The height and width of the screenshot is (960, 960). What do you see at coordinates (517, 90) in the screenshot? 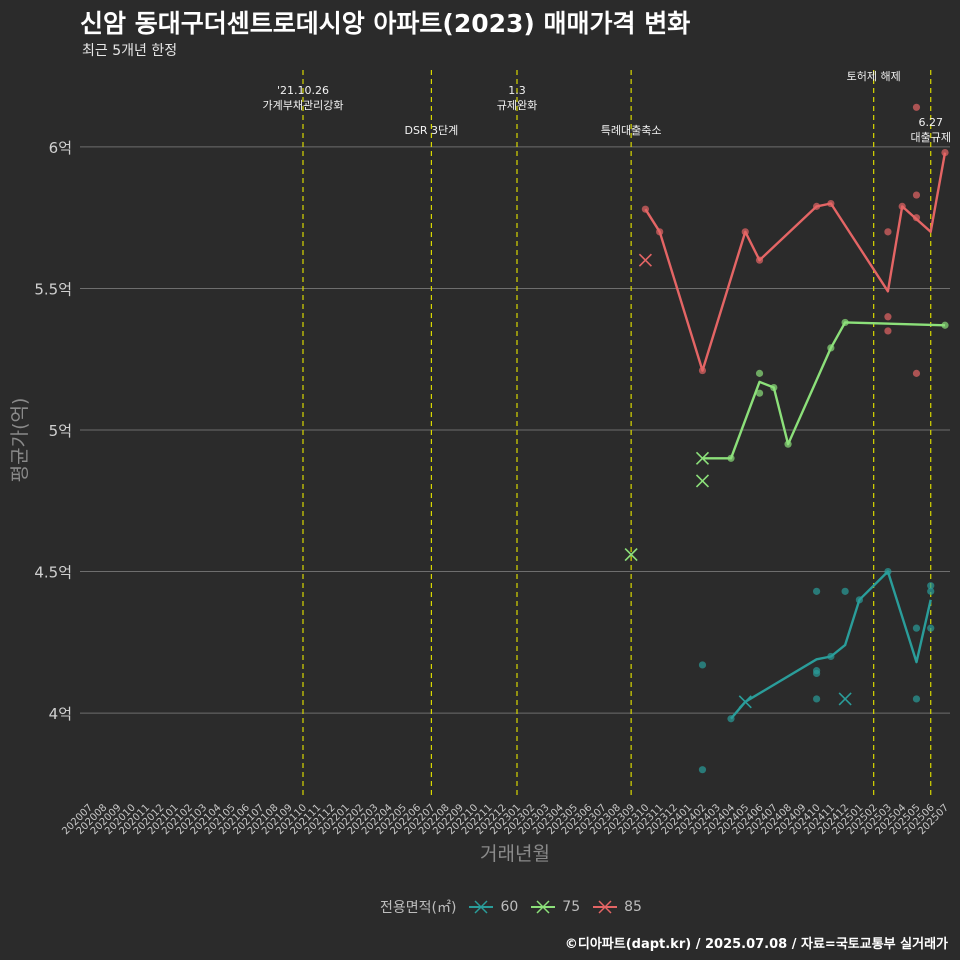
I see `event-label: 1.3` at bounding box center [517, 90].